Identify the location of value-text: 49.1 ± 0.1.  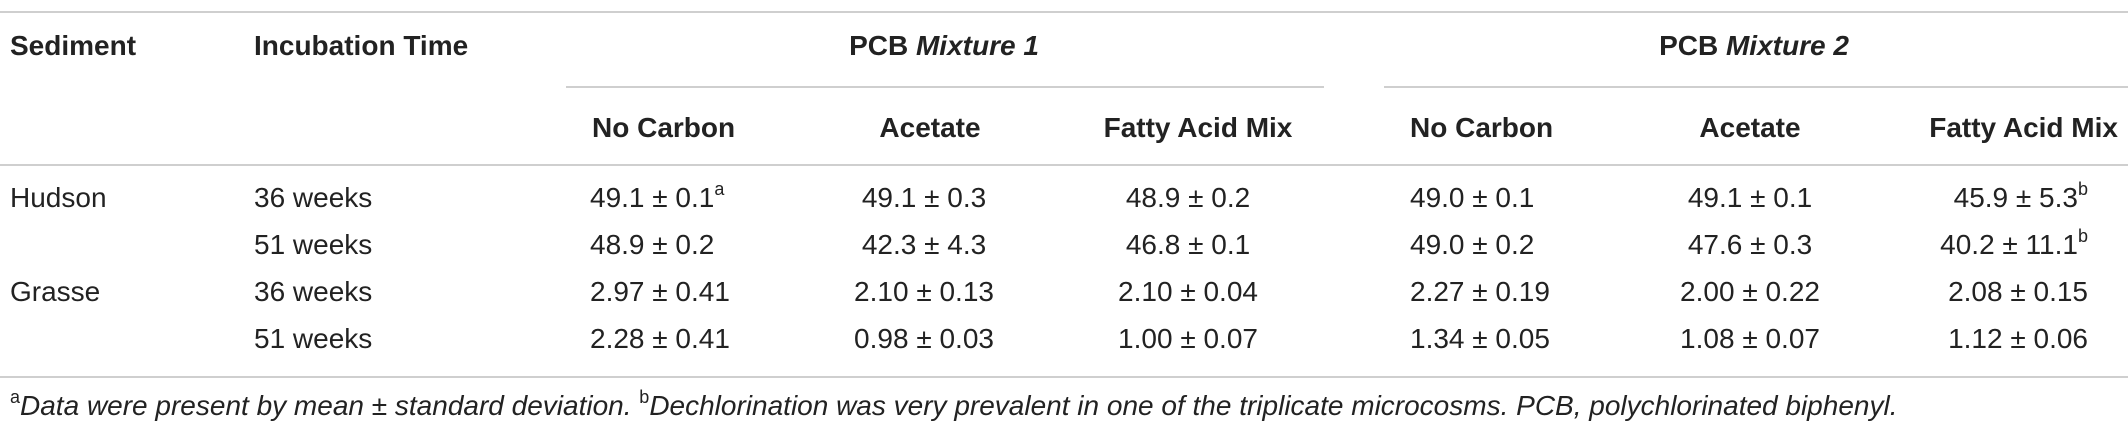
(652, 197).